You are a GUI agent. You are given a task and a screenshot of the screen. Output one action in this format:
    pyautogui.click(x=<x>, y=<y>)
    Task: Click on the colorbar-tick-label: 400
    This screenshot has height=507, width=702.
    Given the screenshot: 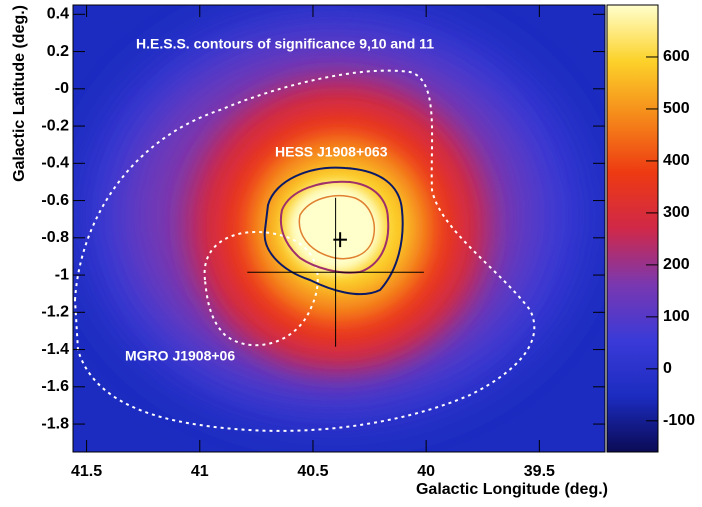 What is the action you would take?
    pyautogui.click(x=676, y=160)
    